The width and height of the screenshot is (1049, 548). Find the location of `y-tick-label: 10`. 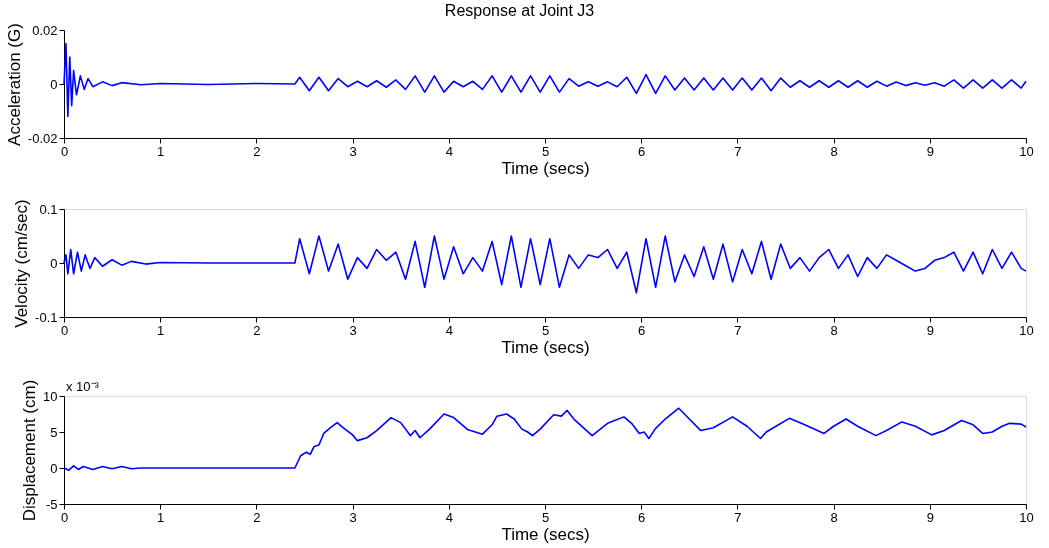

y-tick-label: 10 is located at coordinates (50, 396).